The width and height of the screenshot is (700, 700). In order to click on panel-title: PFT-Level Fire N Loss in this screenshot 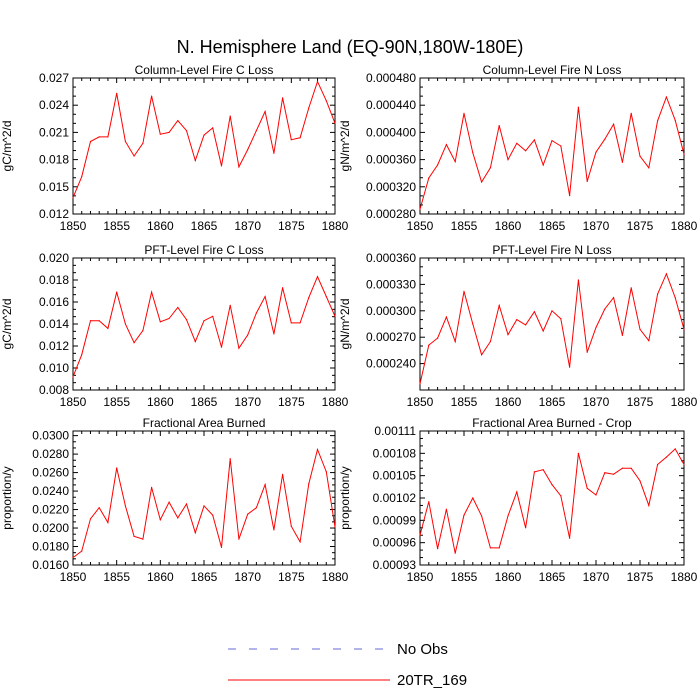, I will do `click(551, 250)`.